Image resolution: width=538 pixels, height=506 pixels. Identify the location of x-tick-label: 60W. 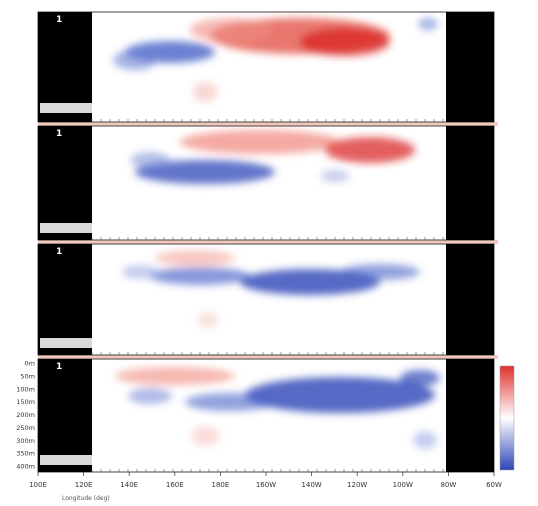
(494, 485).